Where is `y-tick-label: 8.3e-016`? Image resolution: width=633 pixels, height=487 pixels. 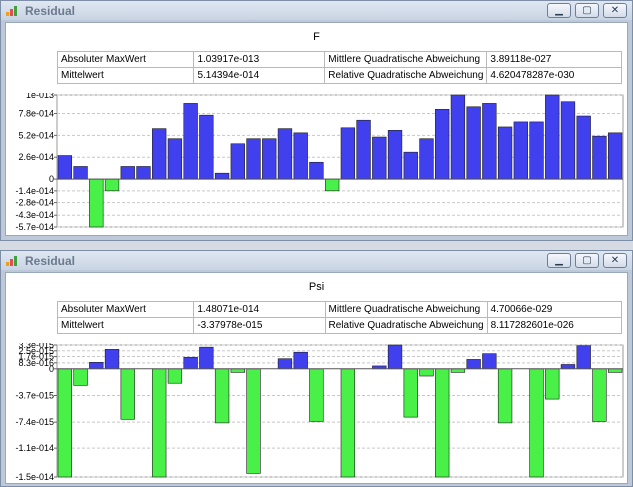 y-tick-label: 8.3e-016 is located at coordinates (36, 363).